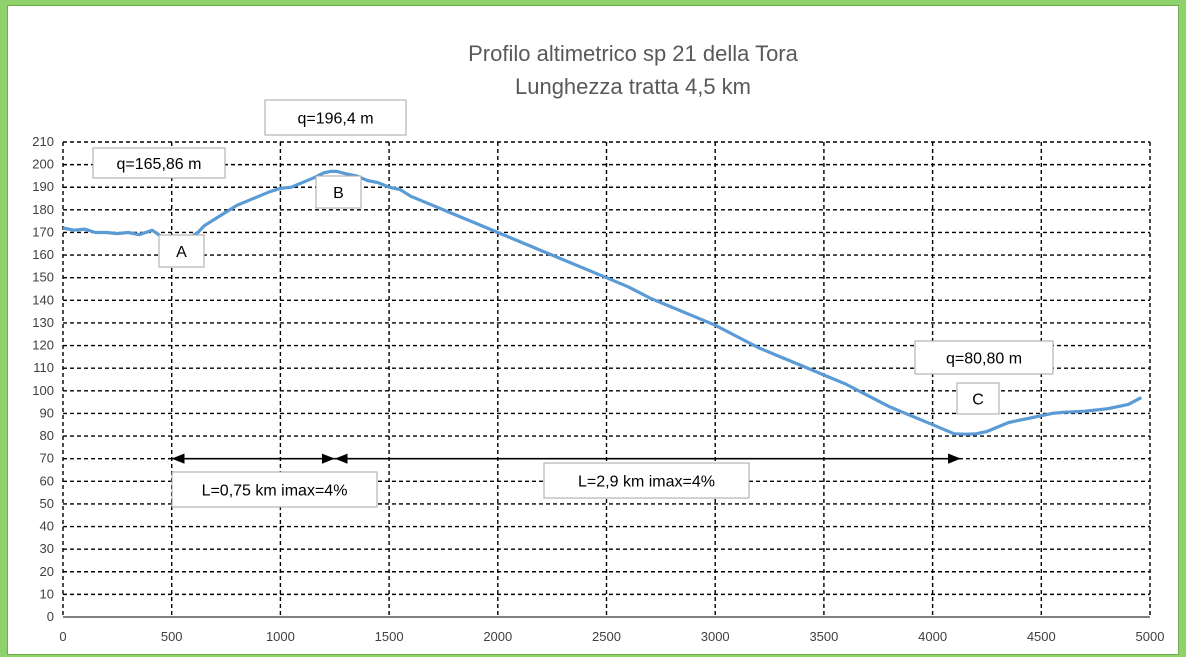  Describe the element at coordinates (43, 277) in the screenshot. I see `y-tick-label: 150` at that location.